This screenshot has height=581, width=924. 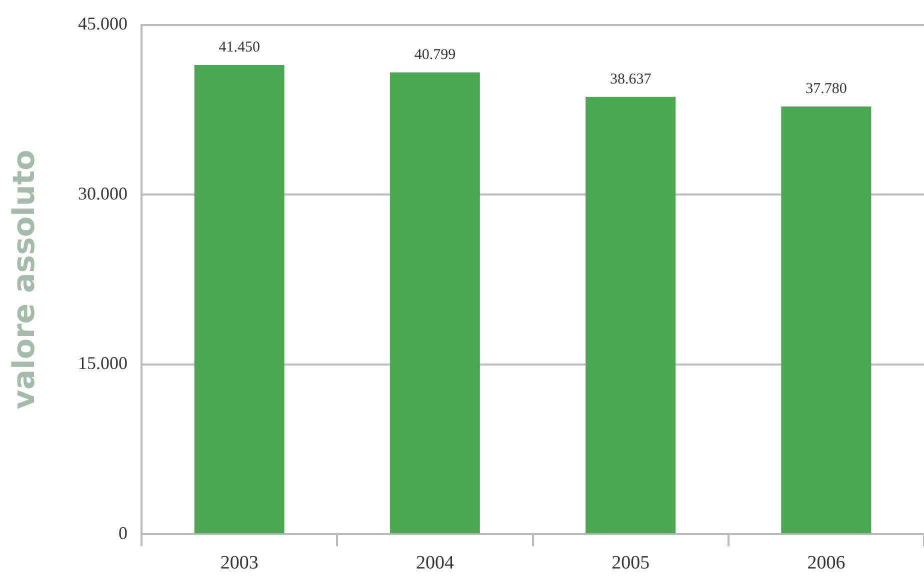 What do you see at coordinates (103, 363) in the screenshot?
I see `y-tick-label: 15.000` at bounding box center [103, 363].